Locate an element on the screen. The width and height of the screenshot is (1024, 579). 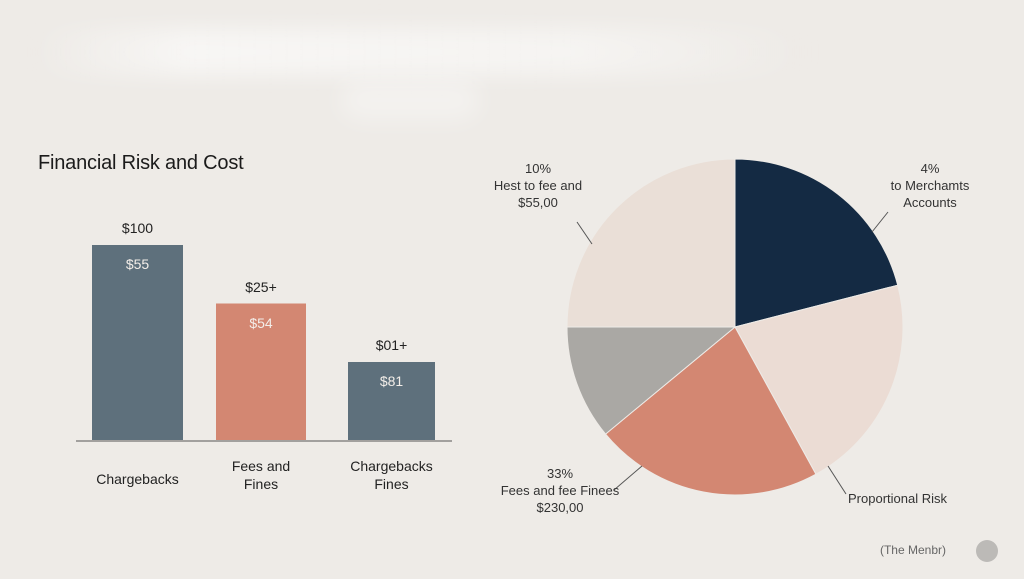
bar-inner-label: $81 is located at coordinates (391, 381).